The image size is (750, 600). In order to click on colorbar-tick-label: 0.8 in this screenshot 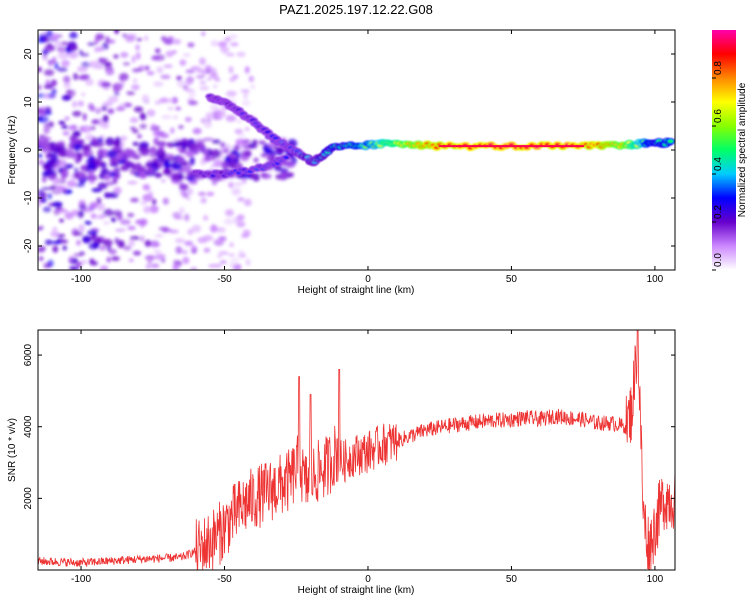, I will do `click(718, 68)`.